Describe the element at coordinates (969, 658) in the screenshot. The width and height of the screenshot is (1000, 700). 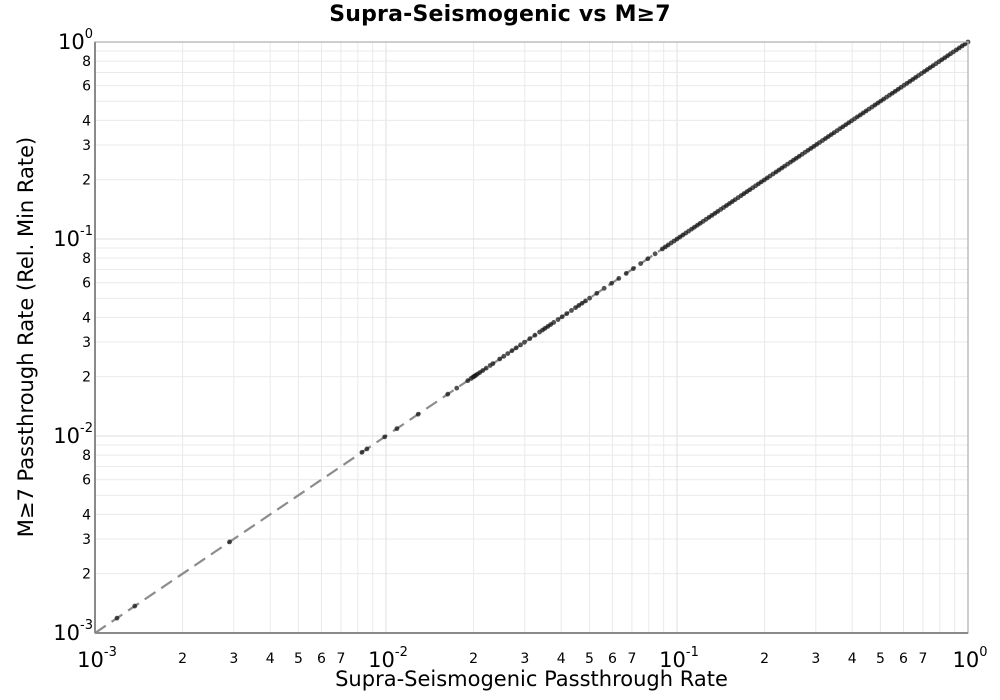
I see `x-major-tick-label: 10⁰` at that location.